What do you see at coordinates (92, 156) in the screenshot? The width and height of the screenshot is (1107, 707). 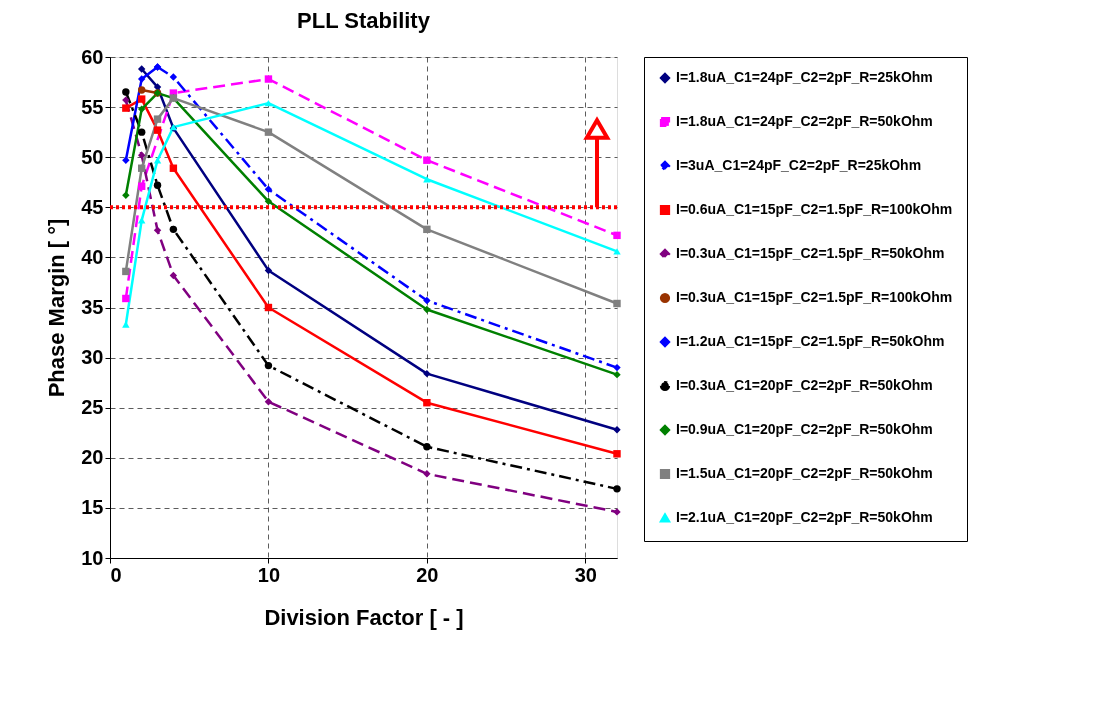 I see `y-tick-label: 50` at bounding box center [92, 156].